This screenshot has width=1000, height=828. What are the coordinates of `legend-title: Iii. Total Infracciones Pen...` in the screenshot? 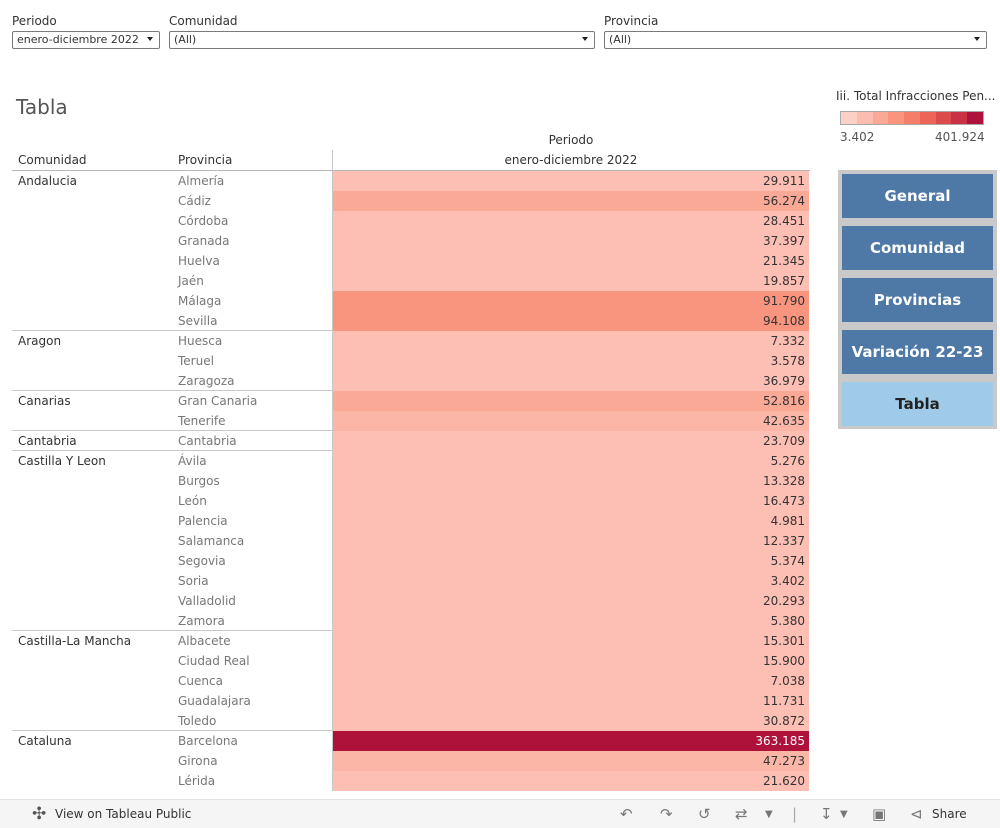 It's located at (916, 96).